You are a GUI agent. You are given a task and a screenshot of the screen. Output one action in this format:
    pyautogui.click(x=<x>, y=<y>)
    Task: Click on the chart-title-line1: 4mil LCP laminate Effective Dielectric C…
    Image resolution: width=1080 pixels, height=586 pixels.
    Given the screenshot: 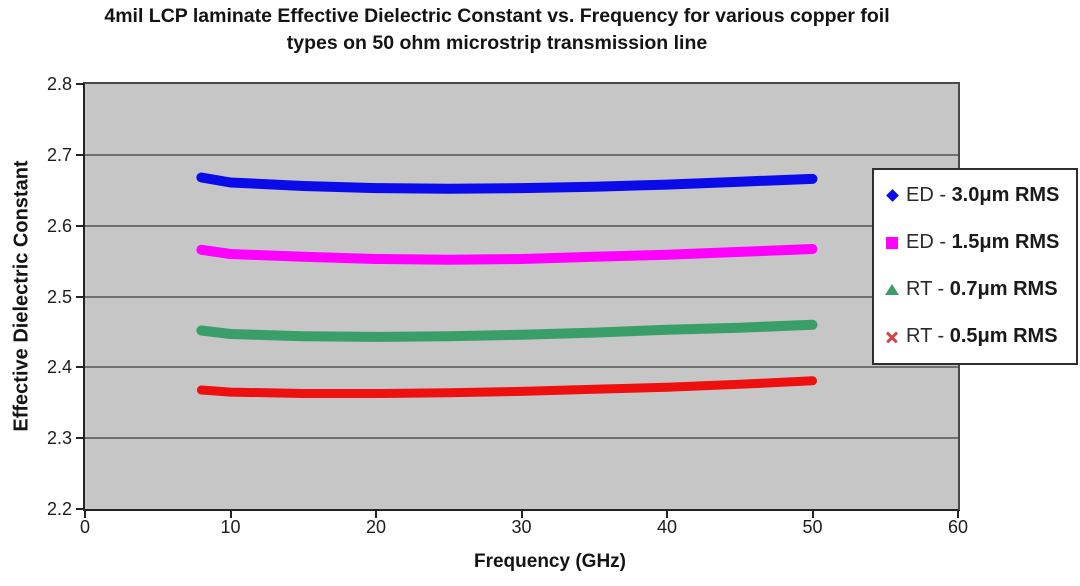 What is the action you would take?
    pyautogui.click(x=497, y=16)
    